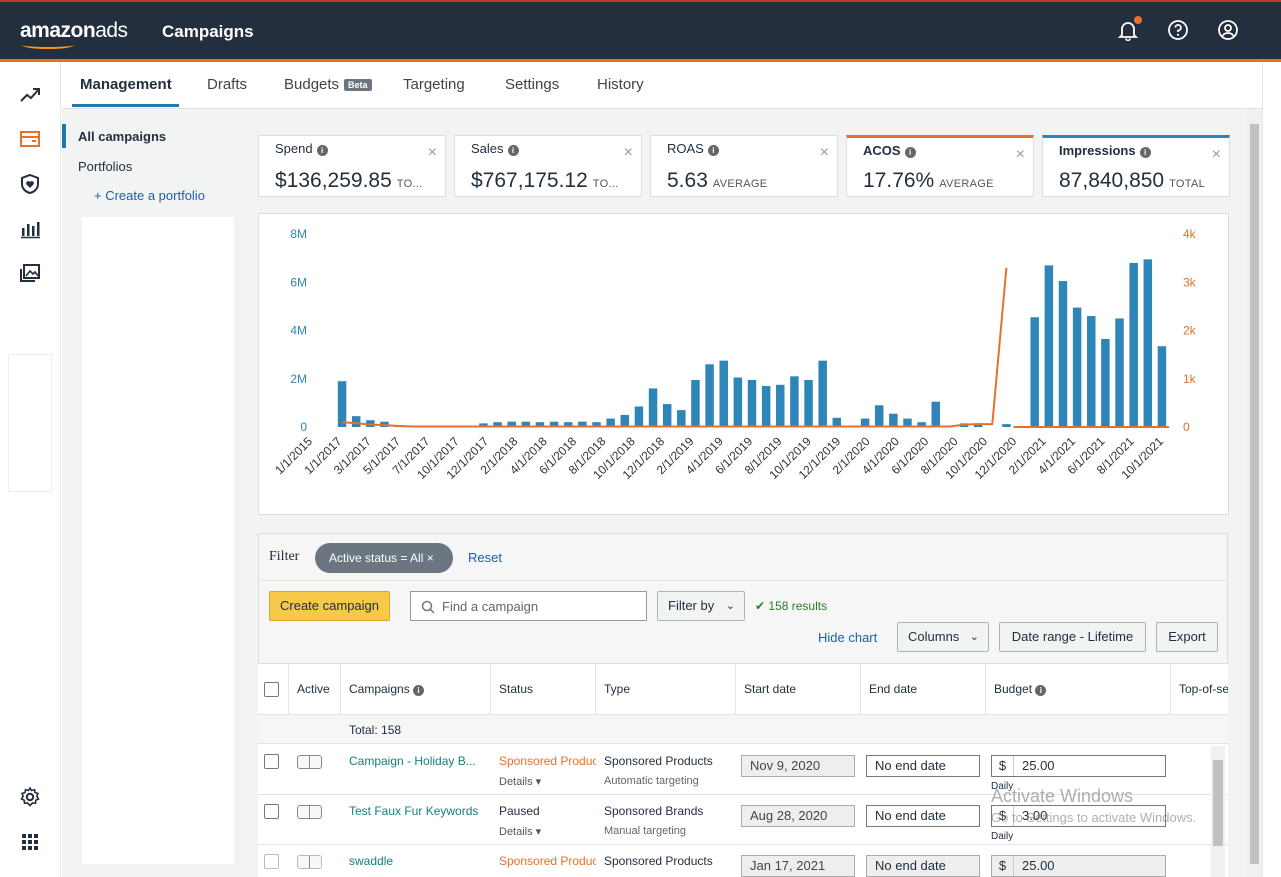 Image resolution: width=1281 pixels, height=877 pixels. Describe the element at coordinates (329, 606) in the screenshot. I see `create-campaign-button: Create campaign` at that location.